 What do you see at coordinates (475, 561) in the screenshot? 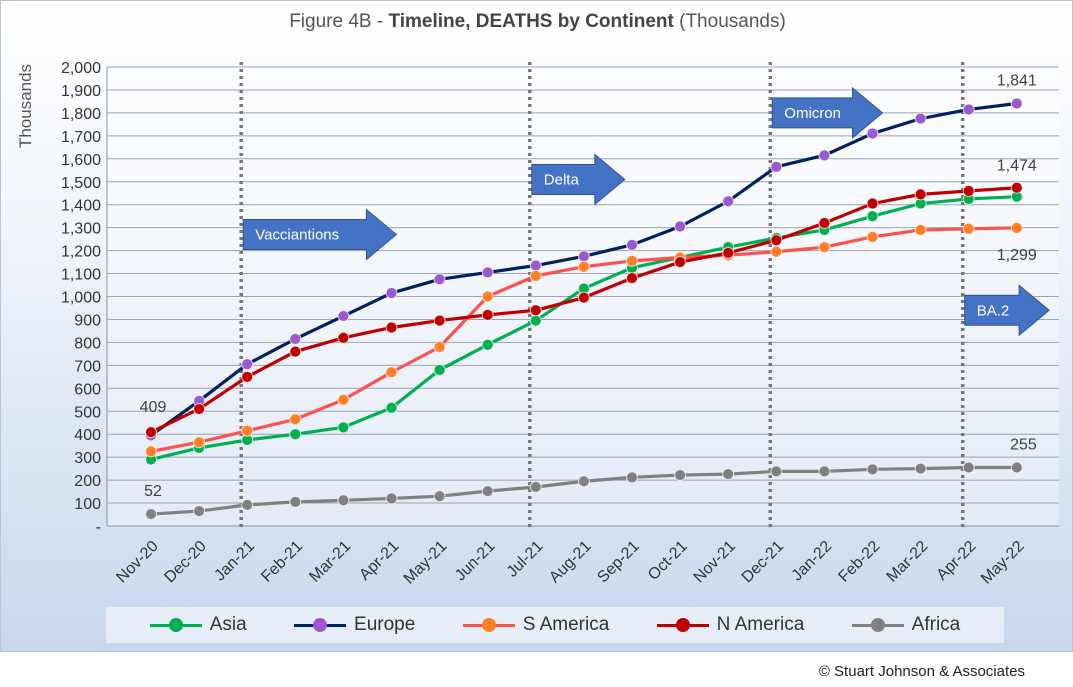
I see `x-tick-label: Jun-21` at bounding box center [475, 561].